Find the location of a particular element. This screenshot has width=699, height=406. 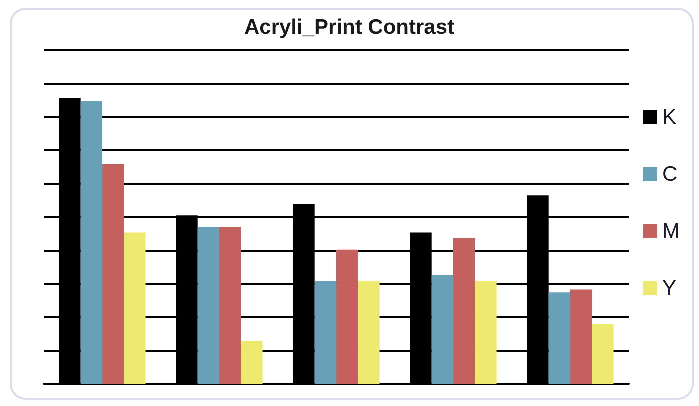

legend-label: C is located at coordinates (670, 174).